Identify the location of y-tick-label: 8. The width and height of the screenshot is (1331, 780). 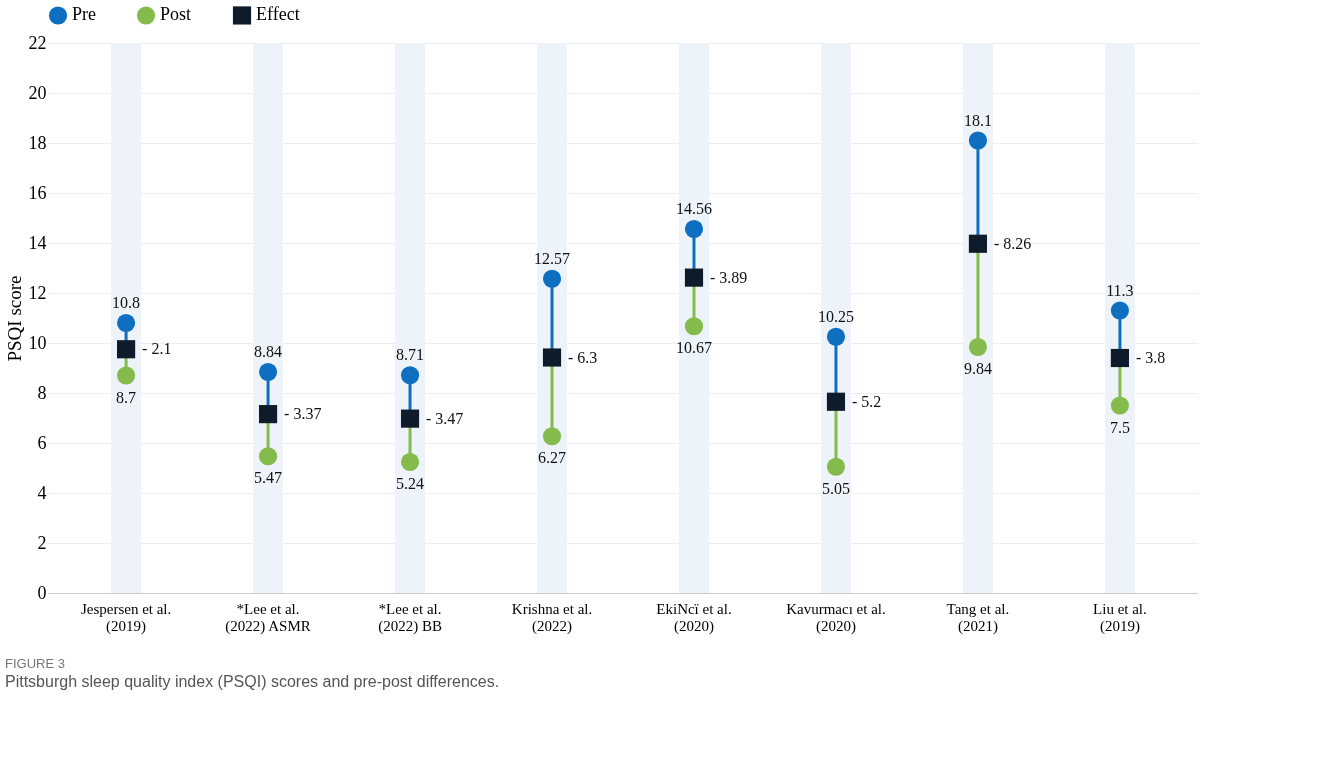
(42, 392).